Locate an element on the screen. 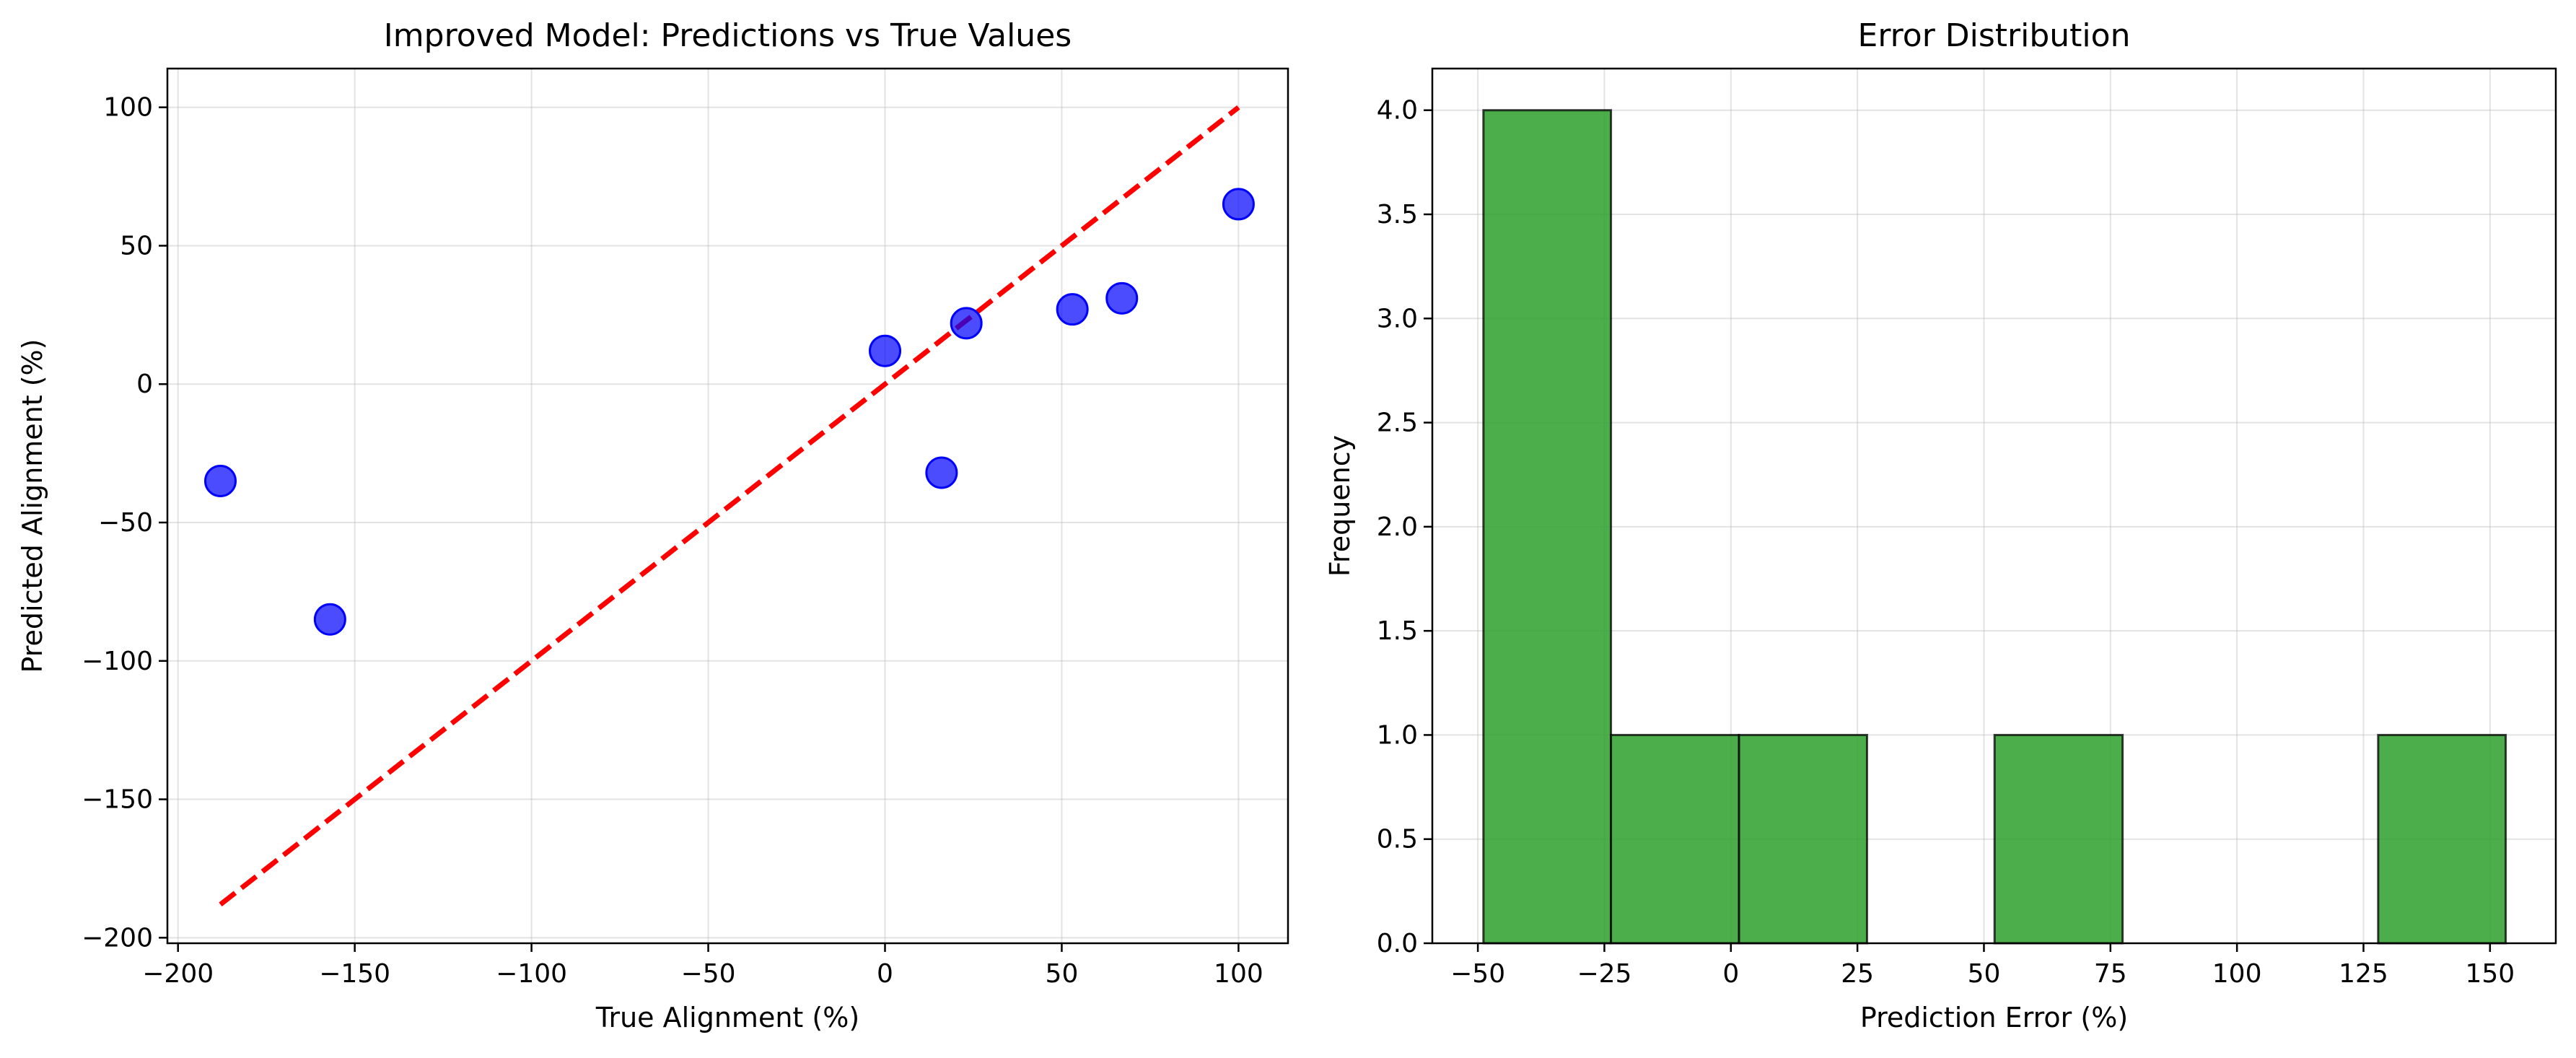 Image resolution: width=2576 pixels, height=1058 pixels. x-tick-label: −150 is located at coordinates (354, 974).